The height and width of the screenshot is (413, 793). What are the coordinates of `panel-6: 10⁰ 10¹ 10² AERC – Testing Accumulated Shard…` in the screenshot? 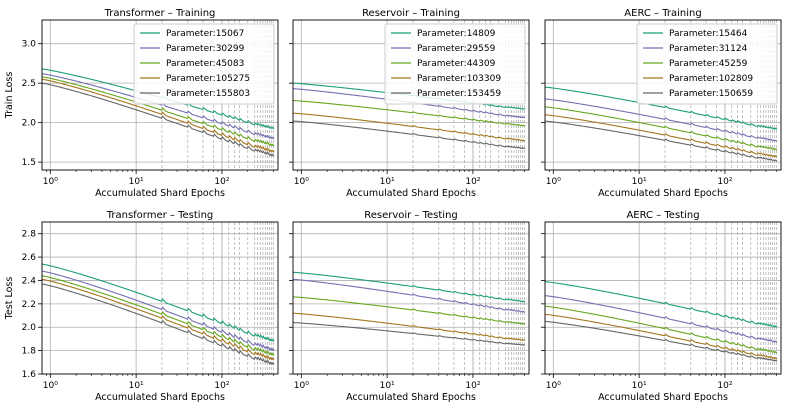 It's located at (661, 306).